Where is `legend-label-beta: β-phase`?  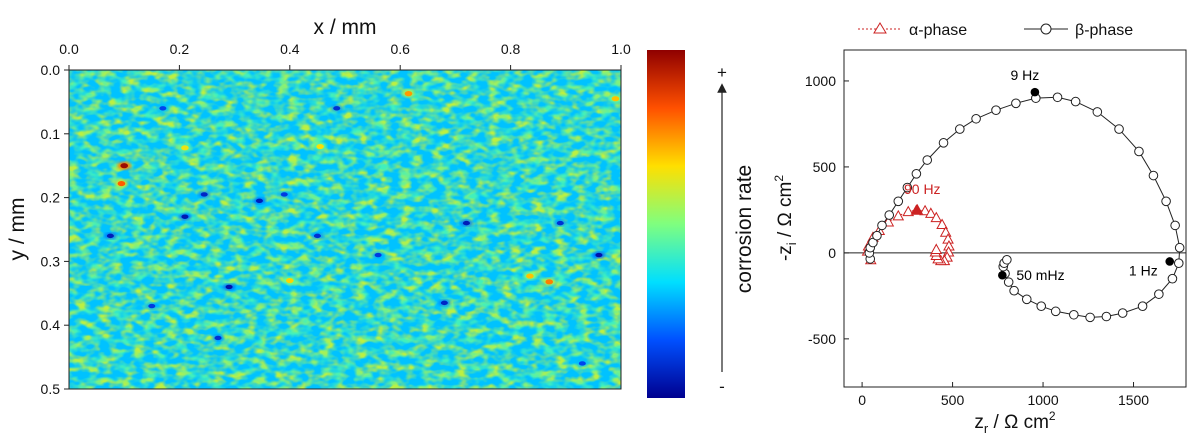 legend-label-beta: β-phase is located at coordinates (1104, 30).